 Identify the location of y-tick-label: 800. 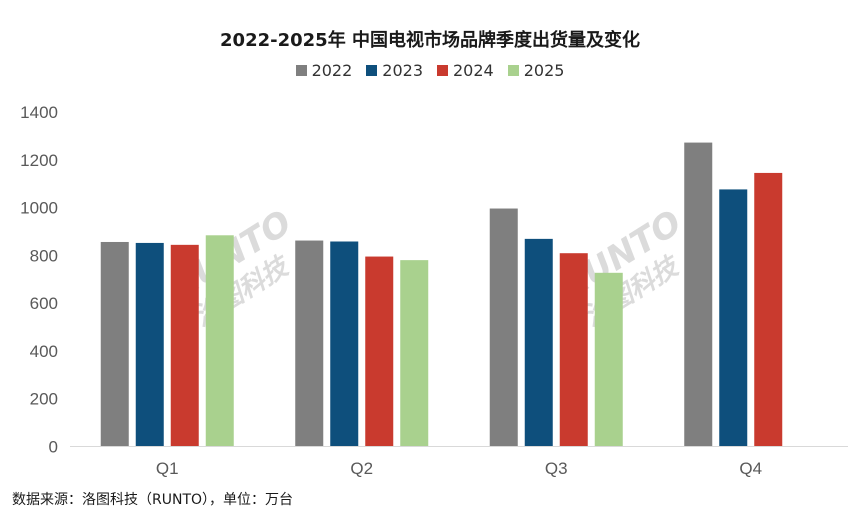
(44, 255).